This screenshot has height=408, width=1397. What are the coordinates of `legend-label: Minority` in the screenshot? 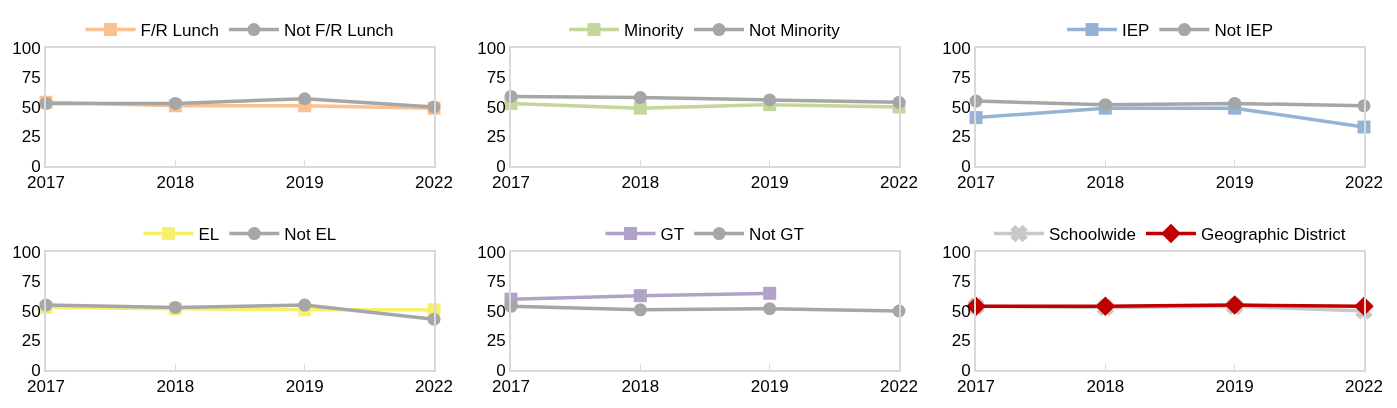 It's located at (654, 31).